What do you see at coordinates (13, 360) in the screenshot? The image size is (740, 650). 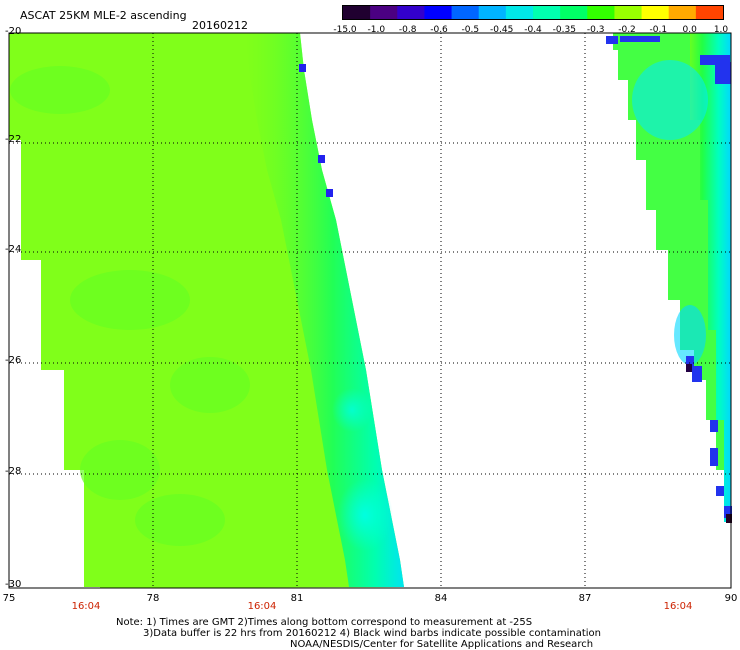 I see `lat-label: -26` at bounding box center [13, 360].